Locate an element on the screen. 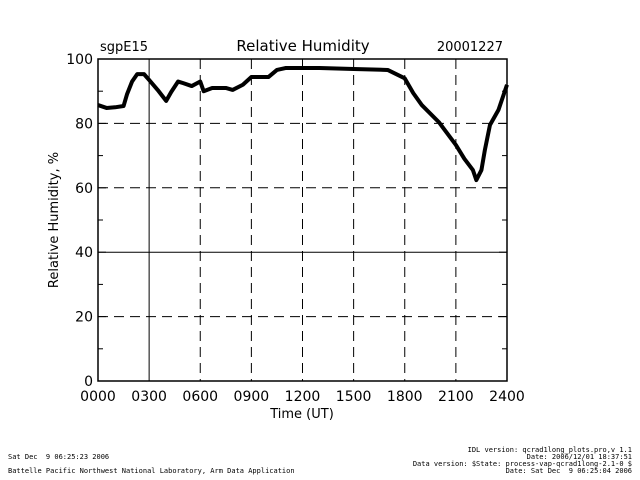 This screenshot has width=640, height=480. footer-data-date: Date: Sat Dec 9 06:25:04 2006 is located at coordinates (568, 471).